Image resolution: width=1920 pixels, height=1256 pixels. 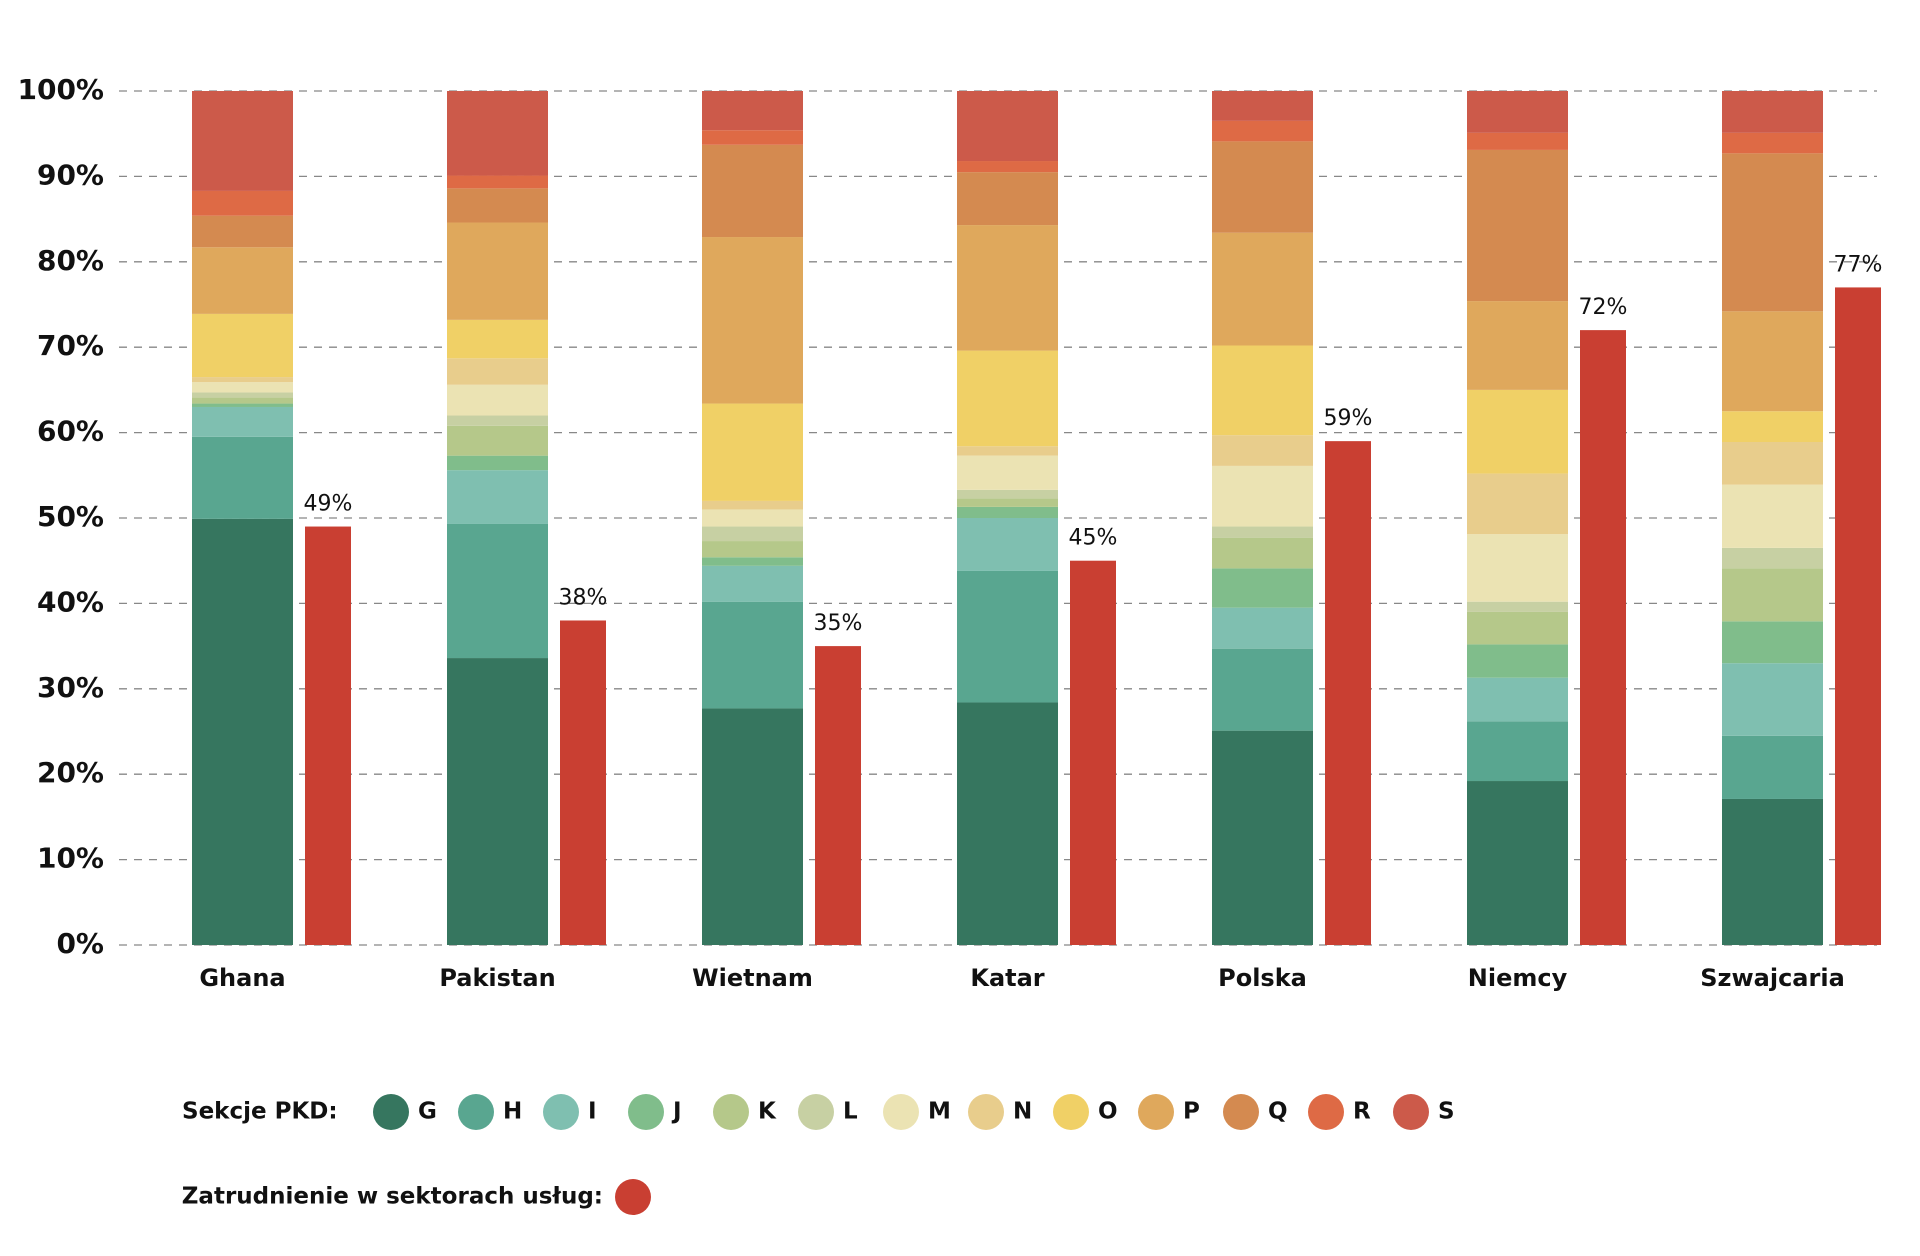 What do you see at coordinates (1772, 978) in the screenshot?
I see `x-tick-label: Szwajcaria` at bounding box center [1772, 978].